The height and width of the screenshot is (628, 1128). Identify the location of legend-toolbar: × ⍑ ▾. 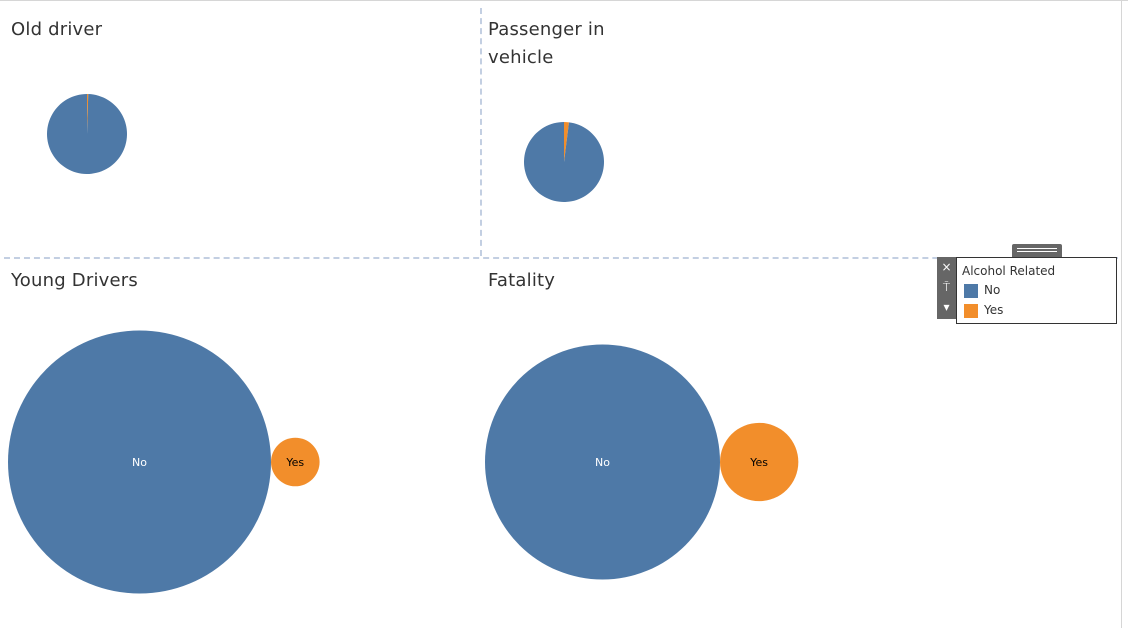
(946, 288).